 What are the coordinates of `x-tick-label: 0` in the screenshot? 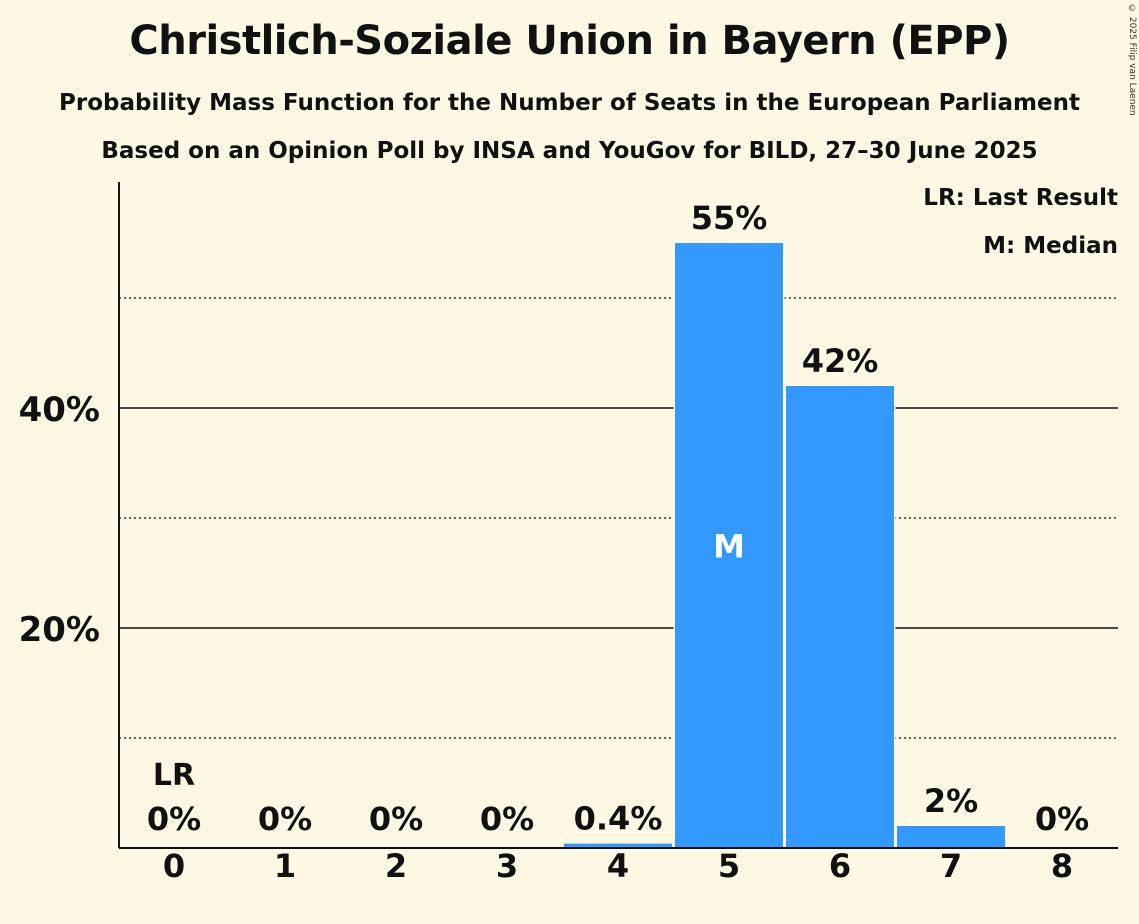 It's located at (174, 866).